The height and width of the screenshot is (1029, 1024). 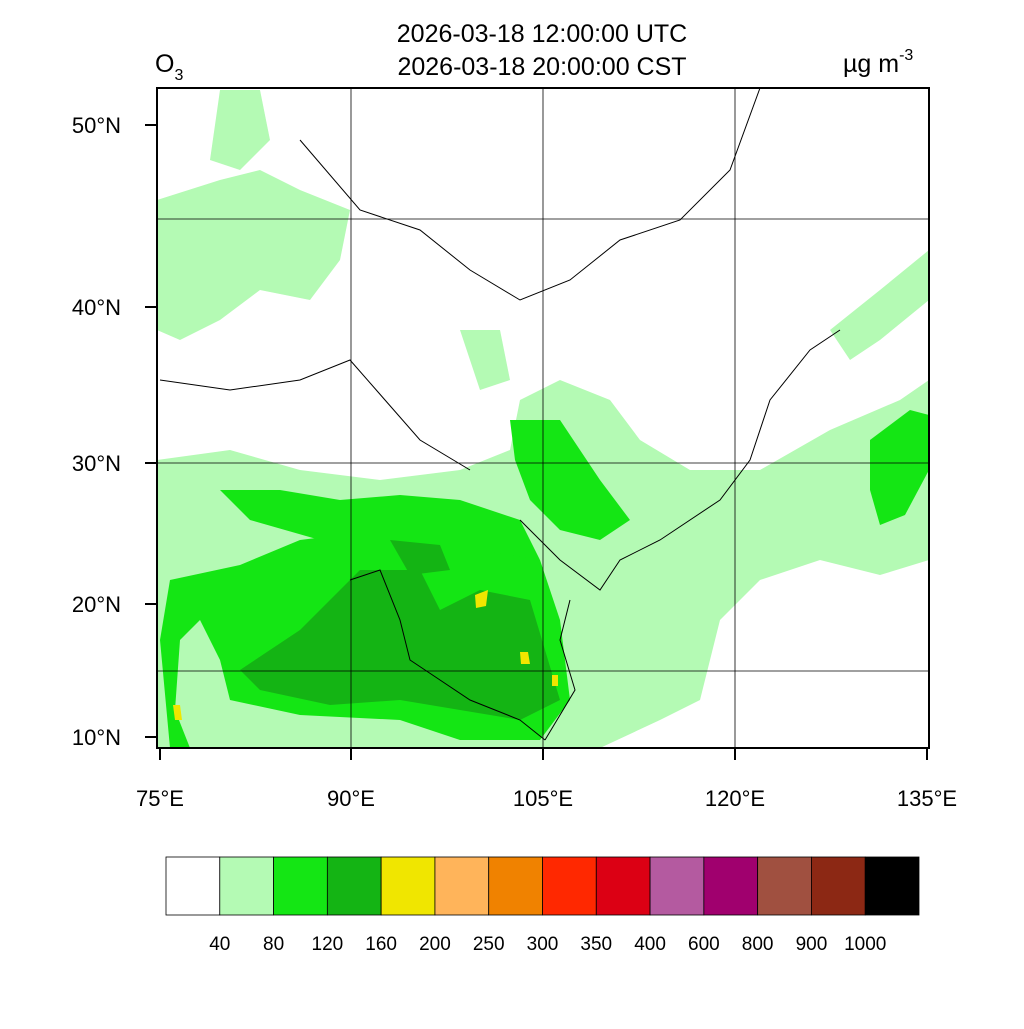 What do you see at coordinates (543, 944) in the screenshot?
I see `colorbar-label: 300` at bounding box center [543, 944].